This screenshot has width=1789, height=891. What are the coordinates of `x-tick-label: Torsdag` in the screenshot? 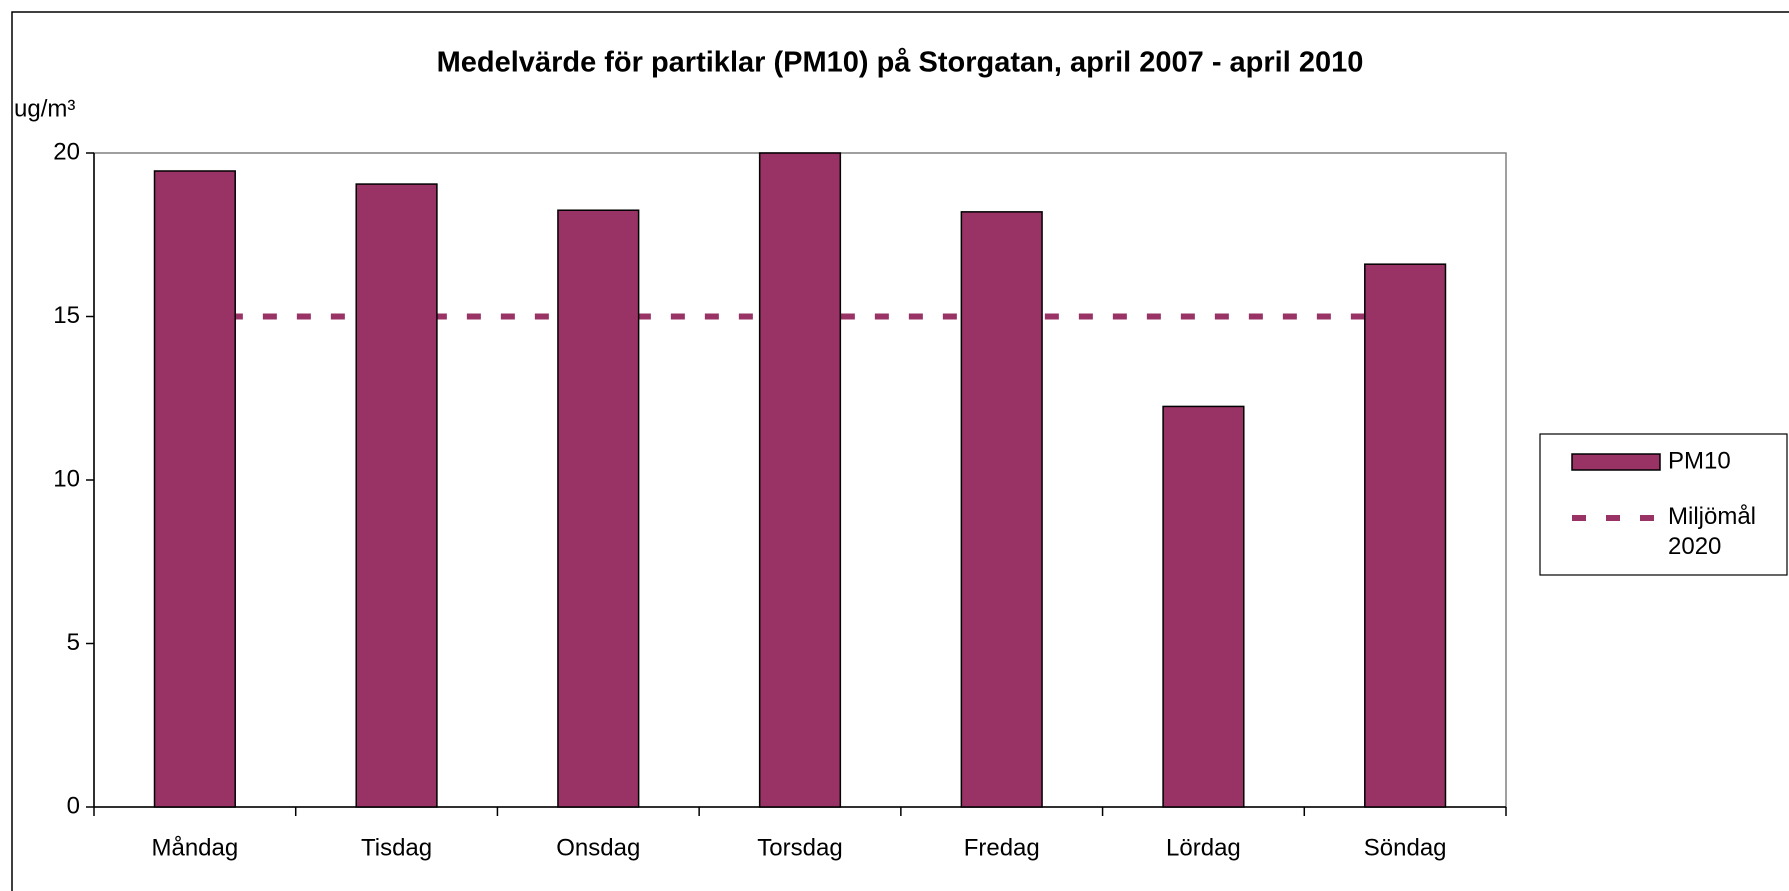 It's located at (799, 847).